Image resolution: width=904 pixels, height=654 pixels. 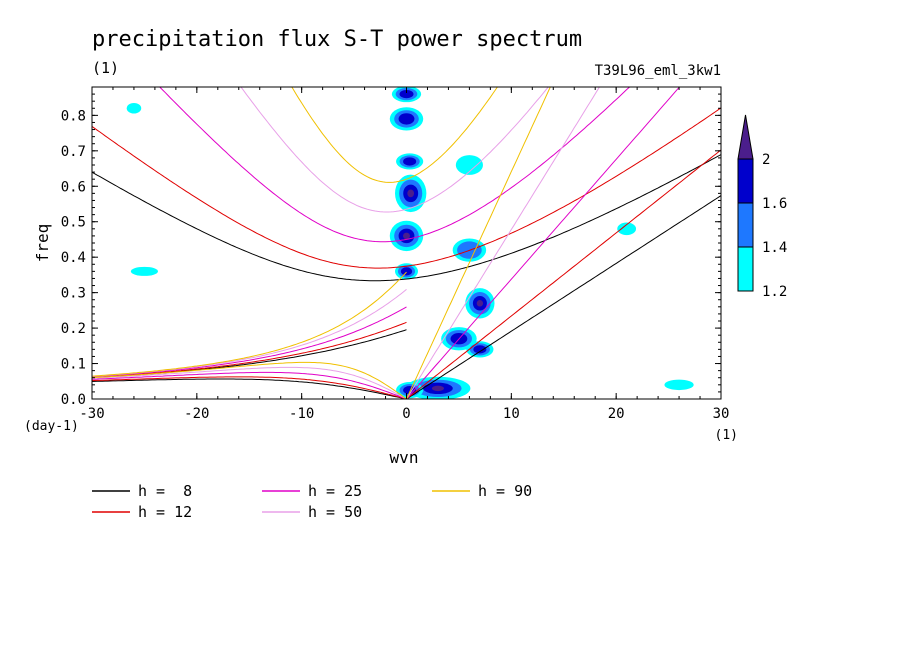 What do you see at coordinates (505, 491) in the screenshot?
I see `legend-label: h = 90` at bounding box center [505, 491].